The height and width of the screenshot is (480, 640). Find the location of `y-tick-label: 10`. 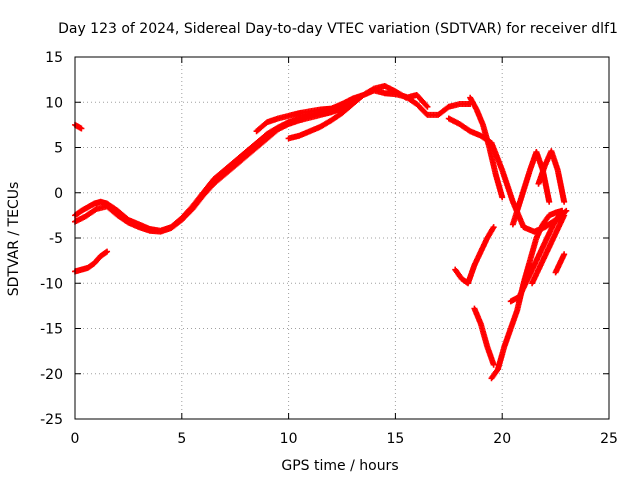

y-tick-label: 10 is located at coordinates (54, 103).